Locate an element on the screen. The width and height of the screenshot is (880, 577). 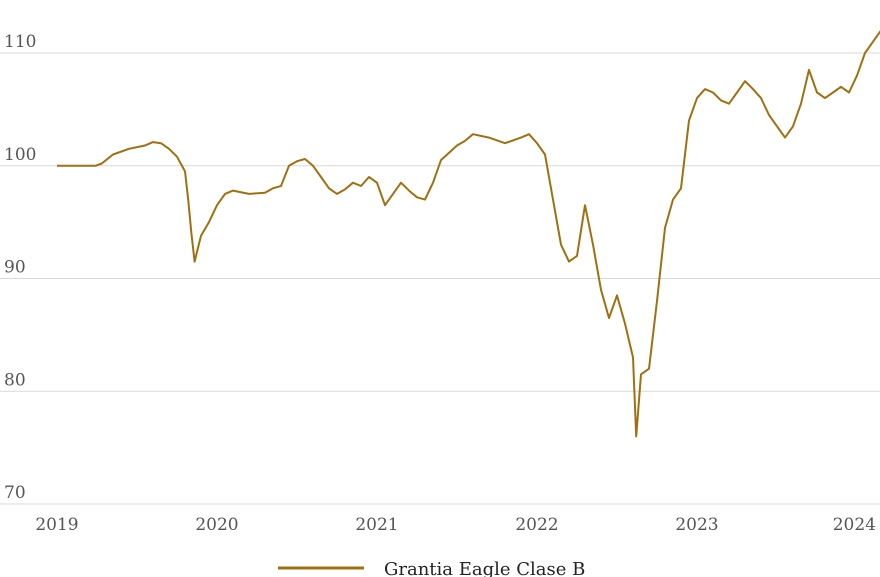
x-tick-label: 2023 is located at coordinates (696, 525).